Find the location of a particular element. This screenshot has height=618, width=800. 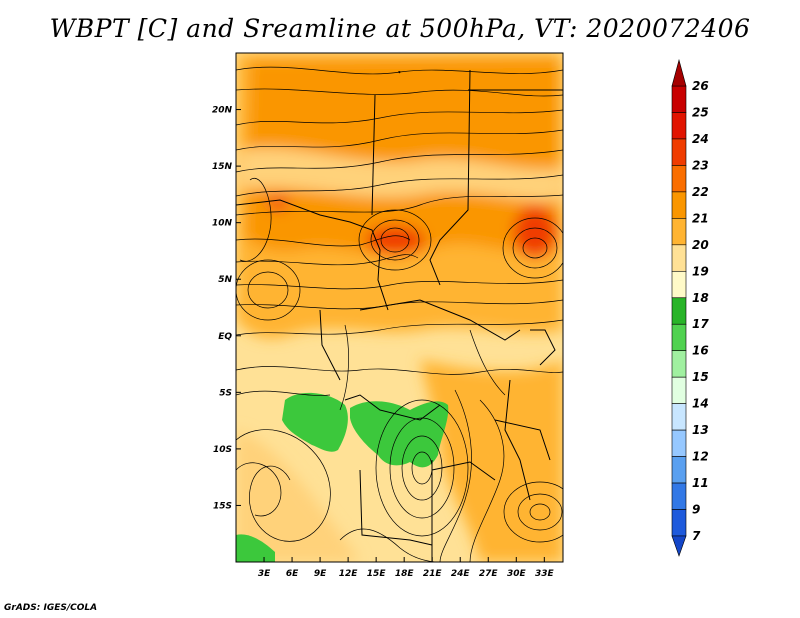

colorbar-label: 9 is located at coordinates (696, 510).